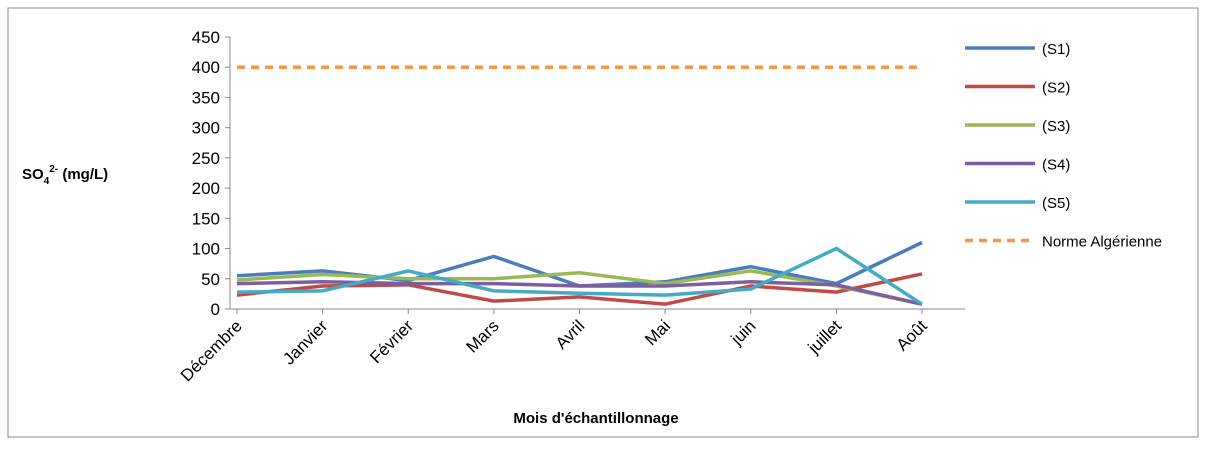 Image resolution: width=1207 pixels, height=462 pixels. I want to click on legend-label: Norme Algérienne, so click(1102, 242).